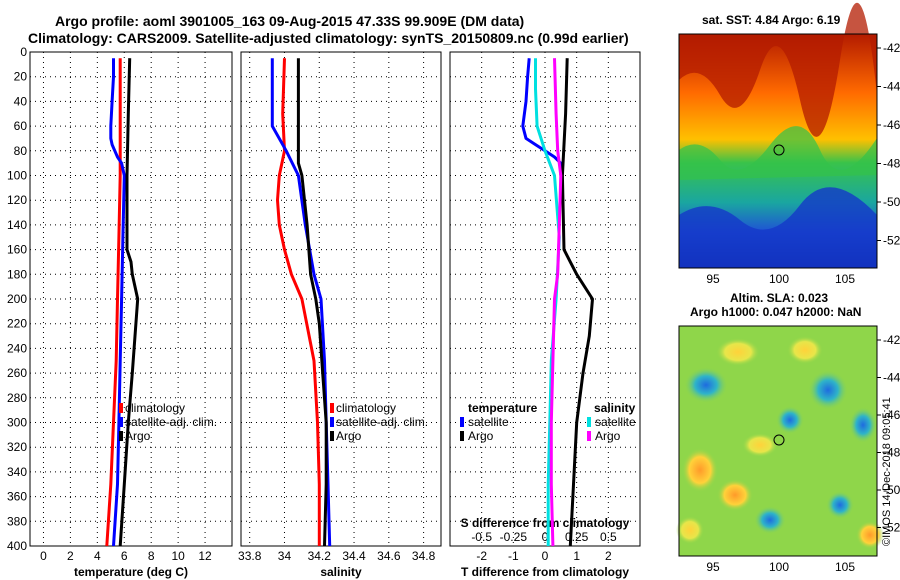 Image resolution: width=900 pixels, height=580 pixels. I want to click on legend-label-s-argo: Argo, so click(608, 436).